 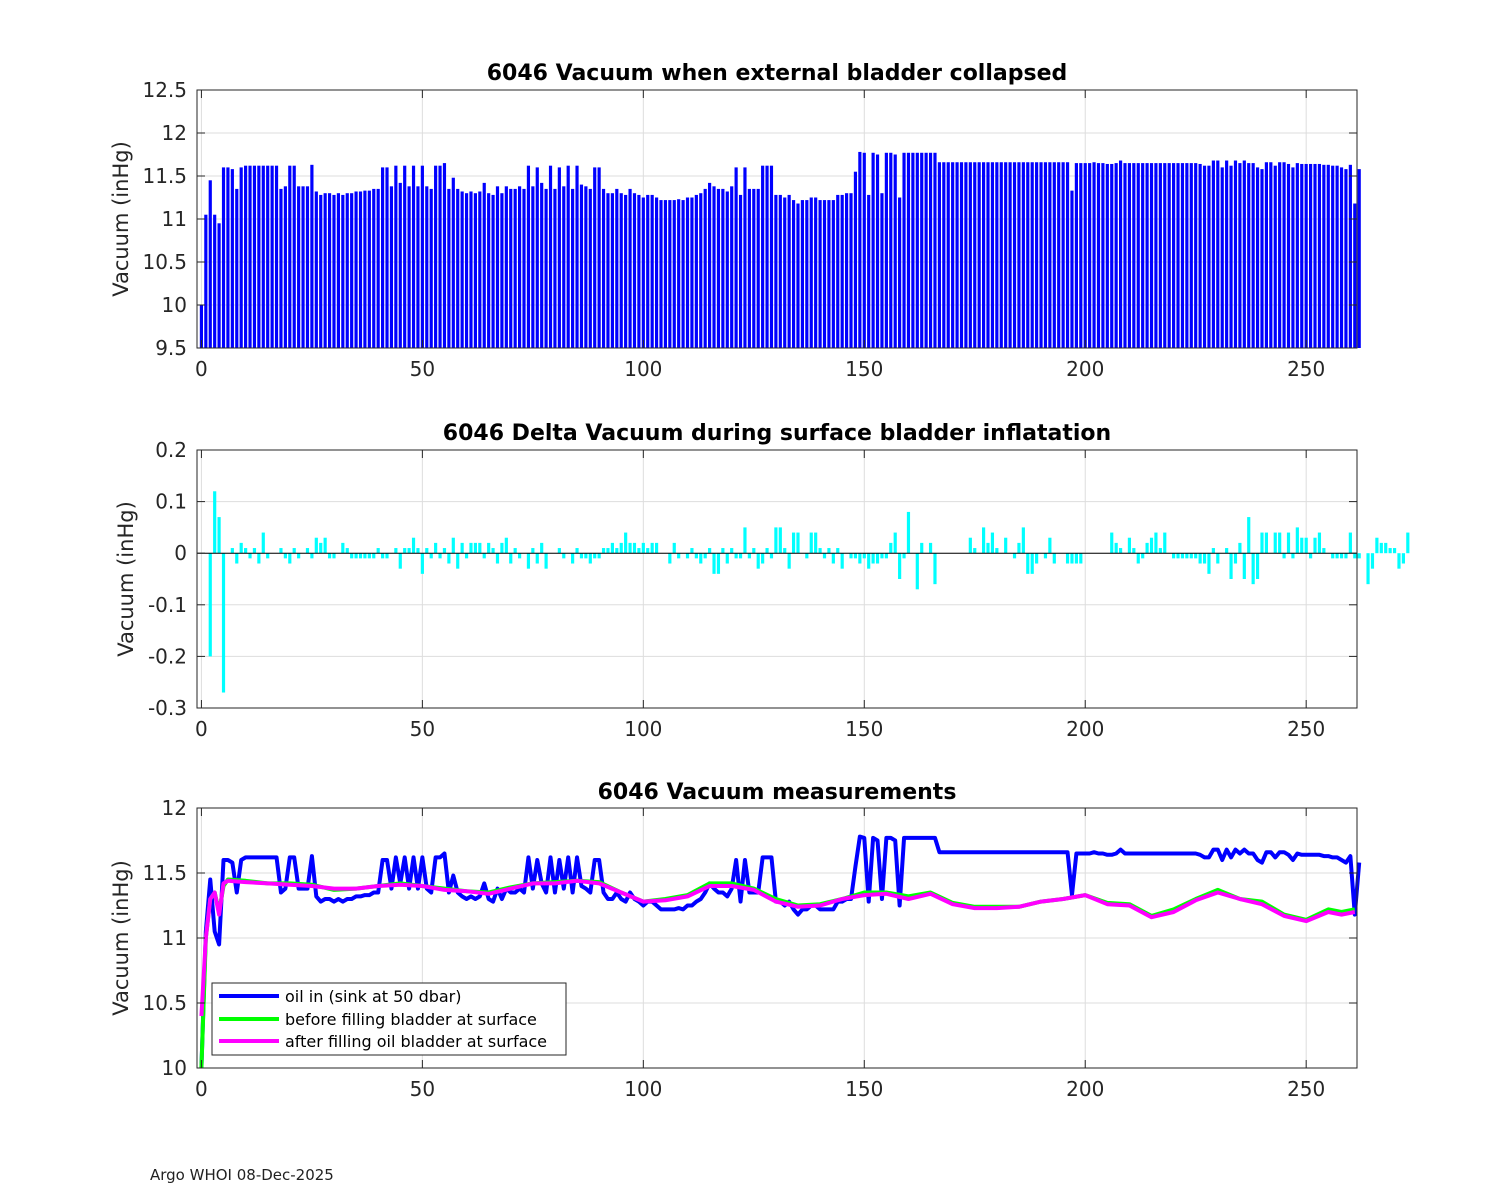 I want to click on y-tick-label: 9.5, so click(x=171, y=348).